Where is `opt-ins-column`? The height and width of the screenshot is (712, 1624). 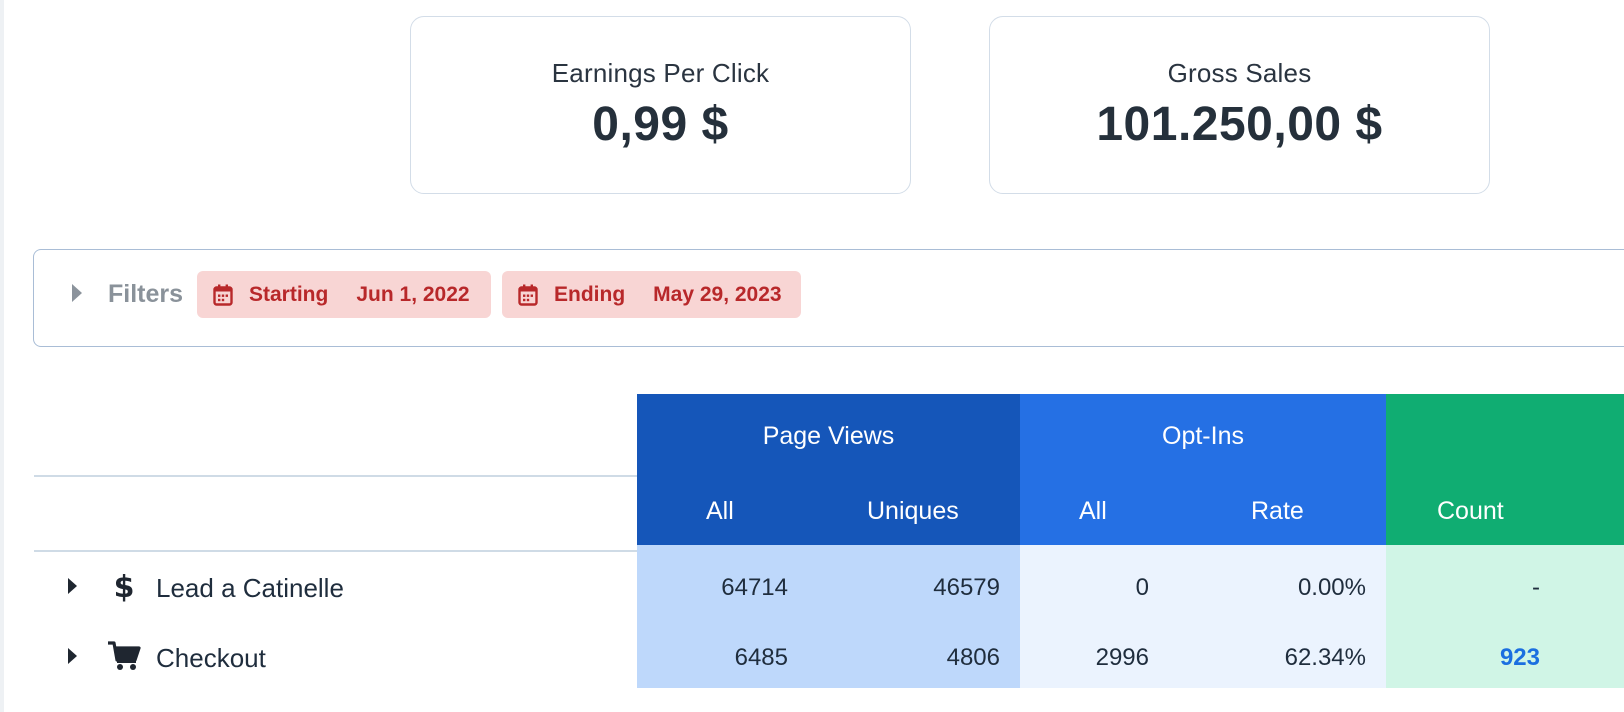 opt-ins-column is located at coordinates (1203, 616).